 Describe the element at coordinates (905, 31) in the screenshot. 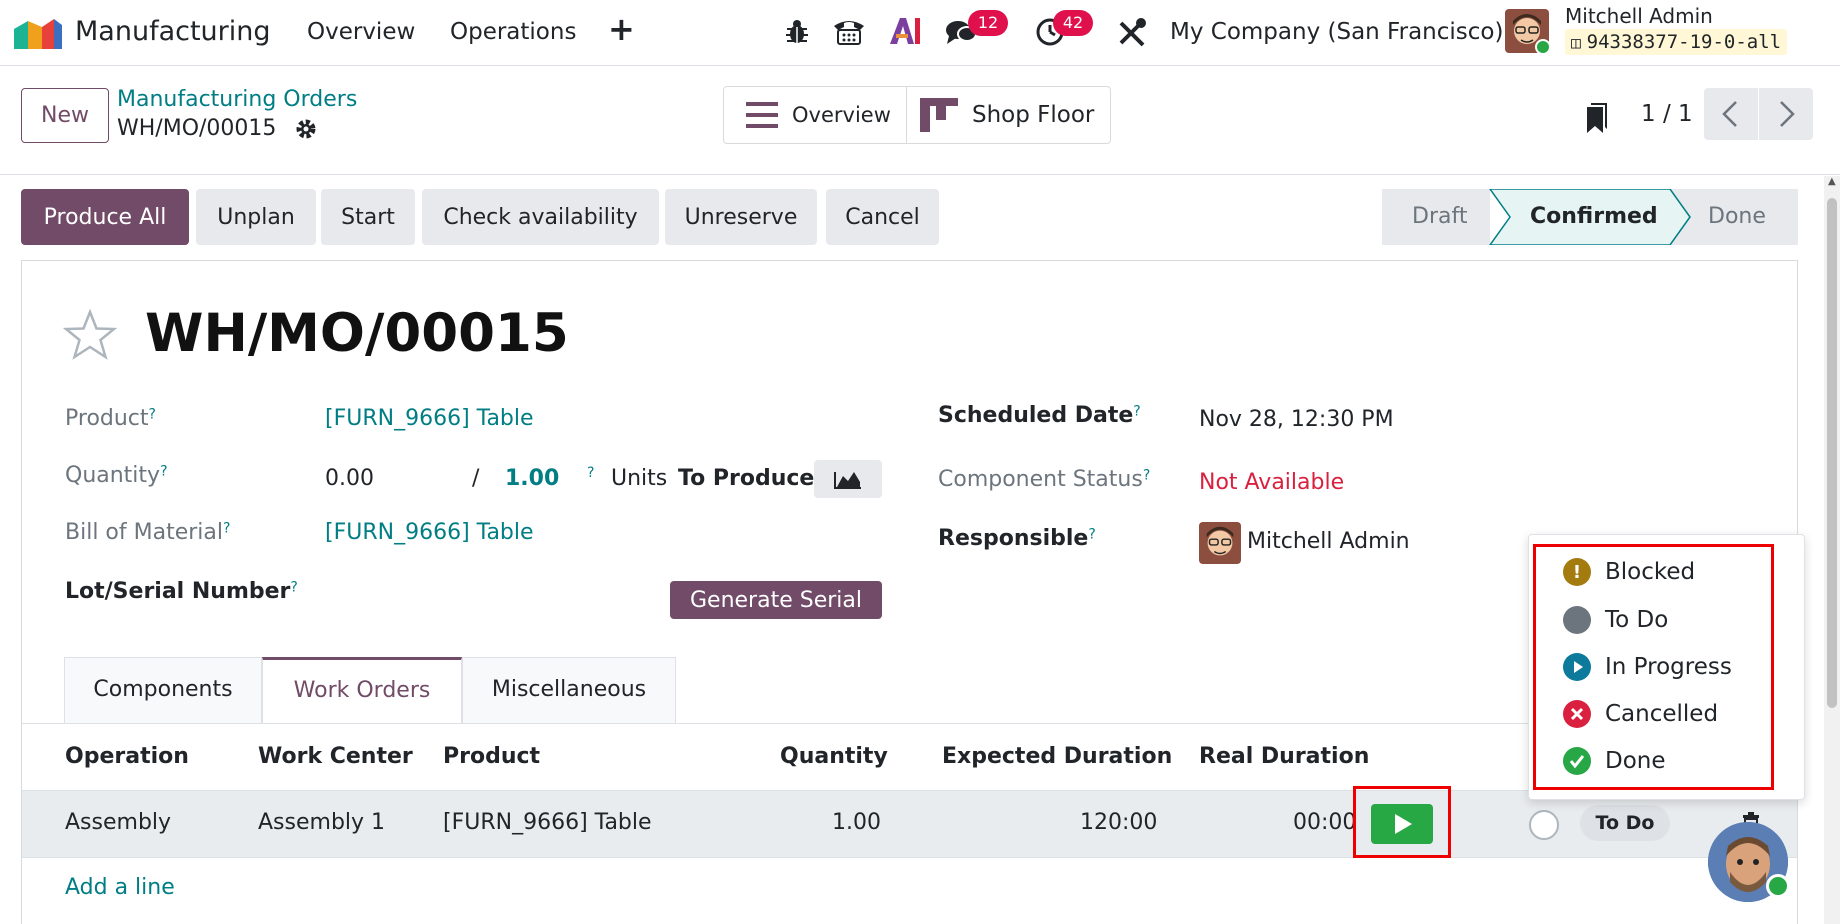

I see `ai-icon` at that location.